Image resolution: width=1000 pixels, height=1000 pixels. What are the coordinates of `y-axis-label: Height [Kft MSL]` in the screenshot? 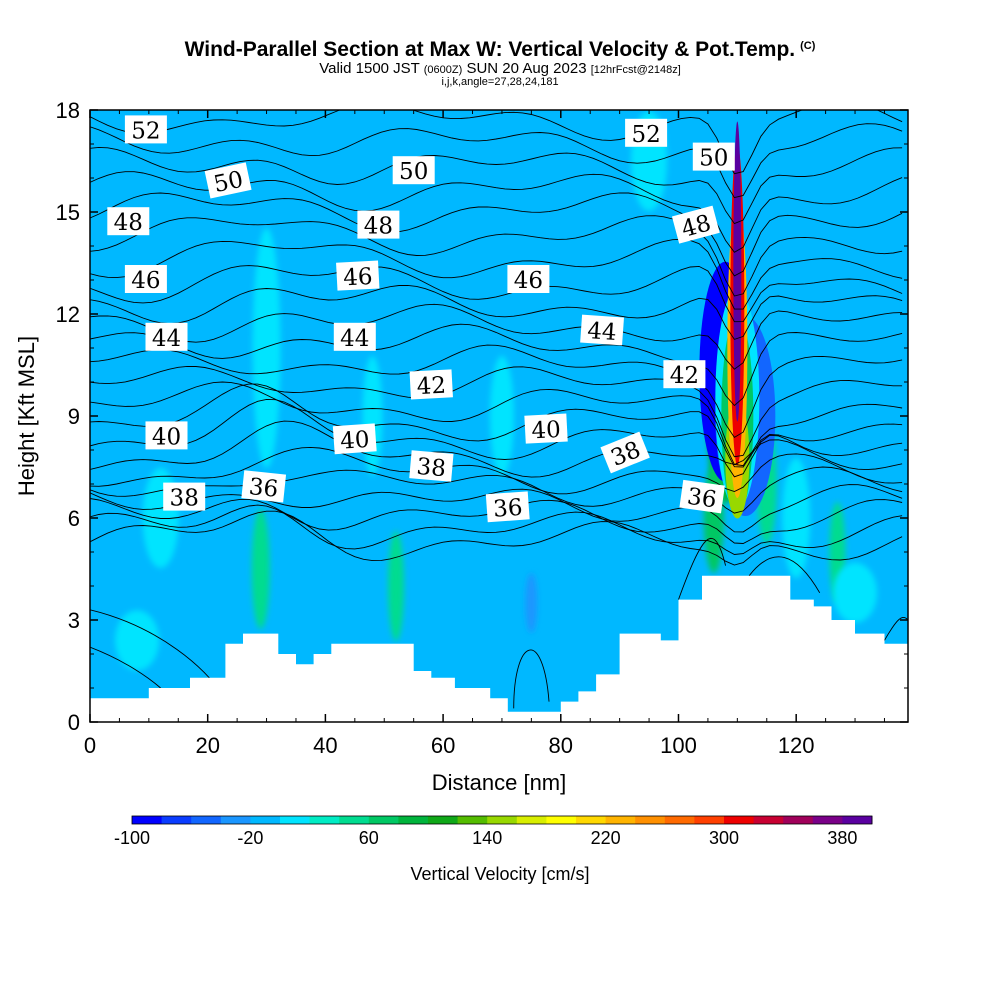 It's located at (26, 416).